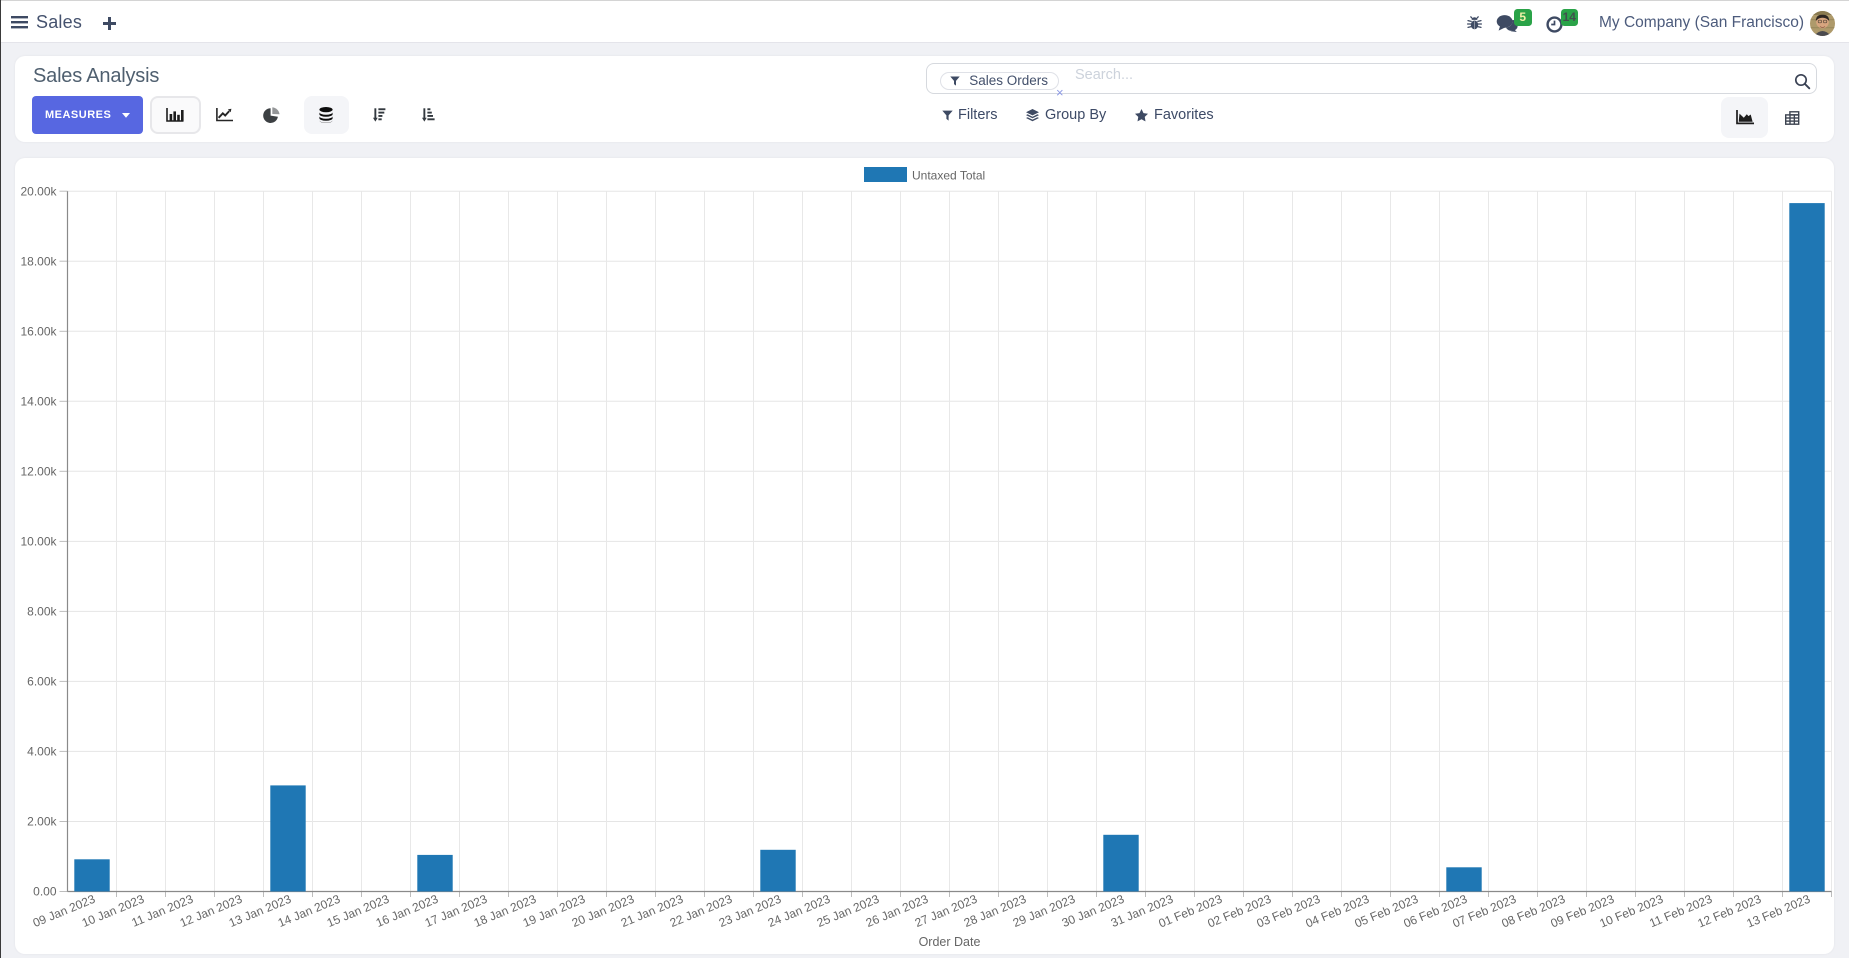 Image resolution: width=1849 pixels, height=958 pixels. What do you see at coordinates (950, 942) in the screenshot?
I see `svg-text: Order Date` at bounding box center [950, 942].